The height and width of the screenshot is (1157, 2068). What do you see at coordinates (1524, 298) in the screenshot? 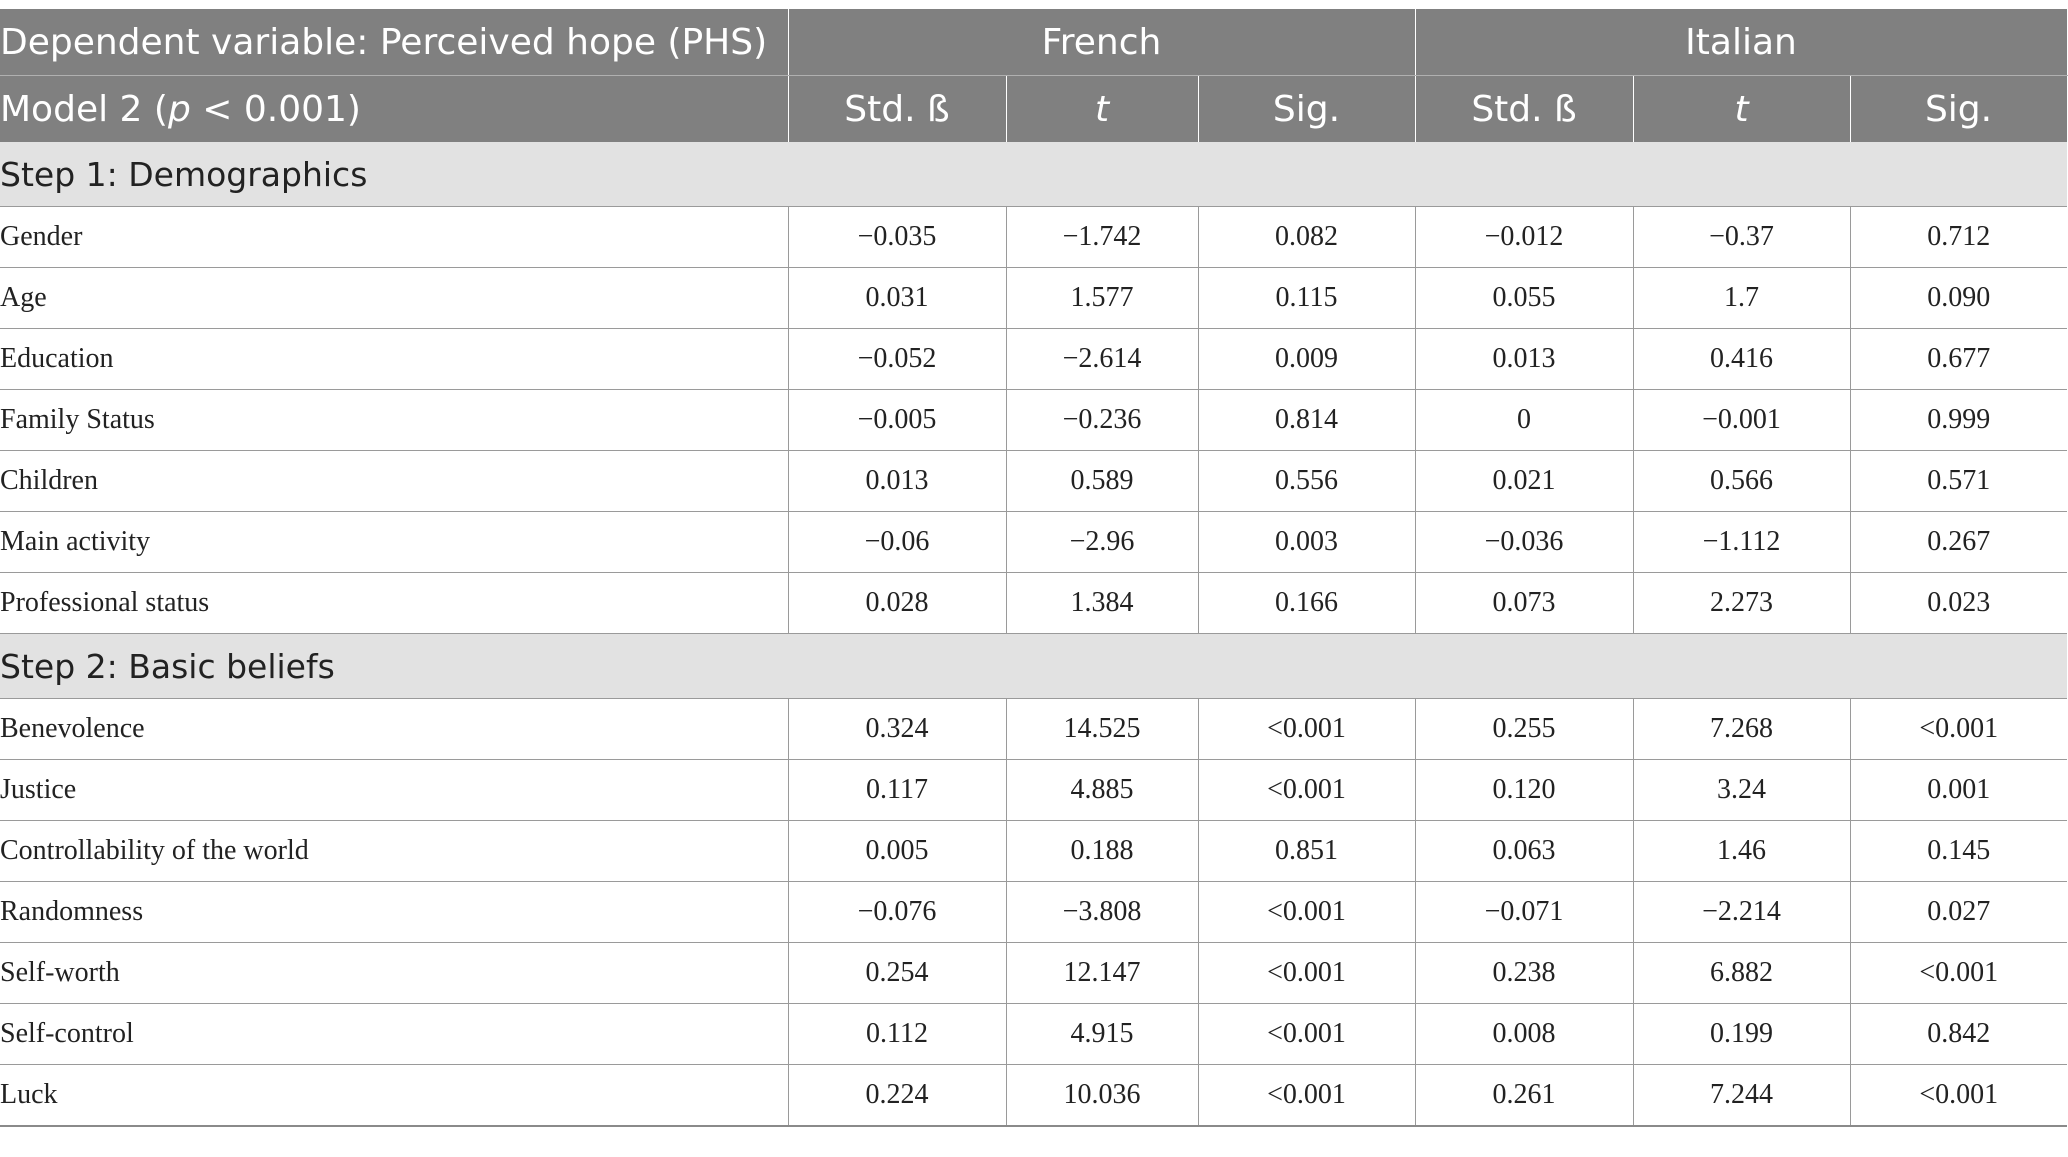
I see `cell-italian-beta: 0.055` at bounding box center [1524, 298].